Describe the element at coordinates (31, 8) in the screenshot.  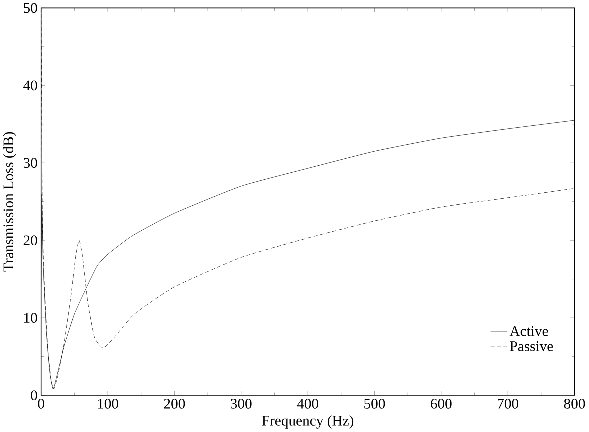
I see `y-tick-label: 50` at that location.